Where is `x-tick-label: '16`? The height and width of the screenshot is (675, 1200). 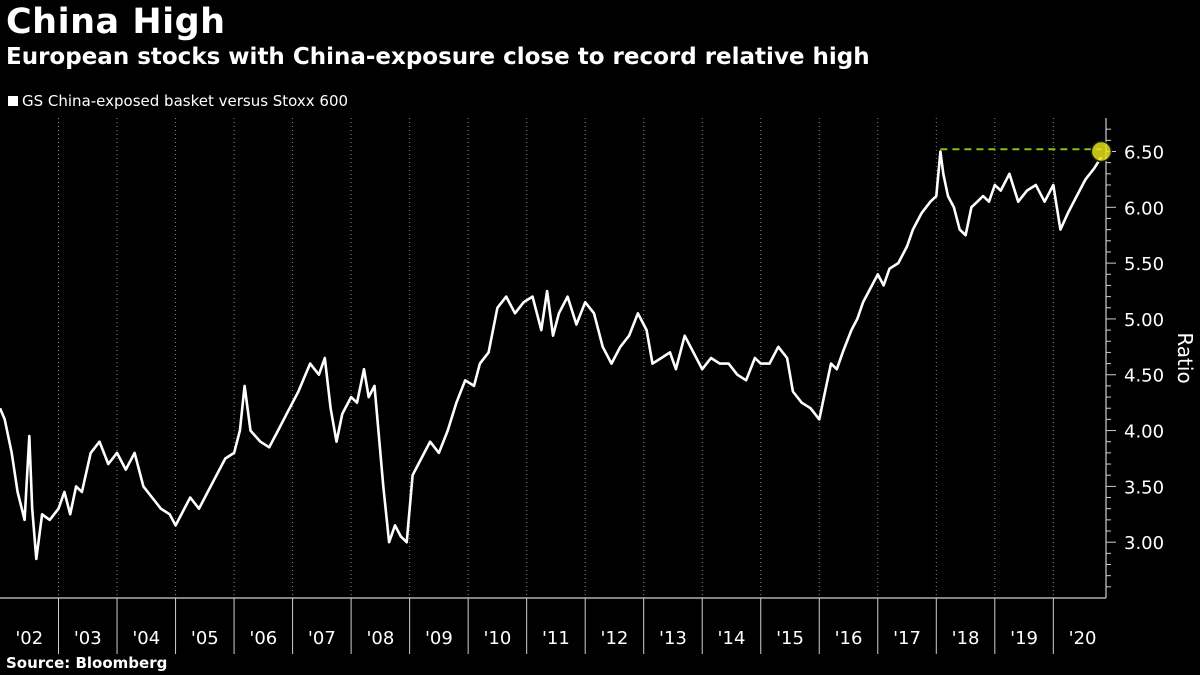
x-tick-label: '16 is located at coordinates (849, 638).